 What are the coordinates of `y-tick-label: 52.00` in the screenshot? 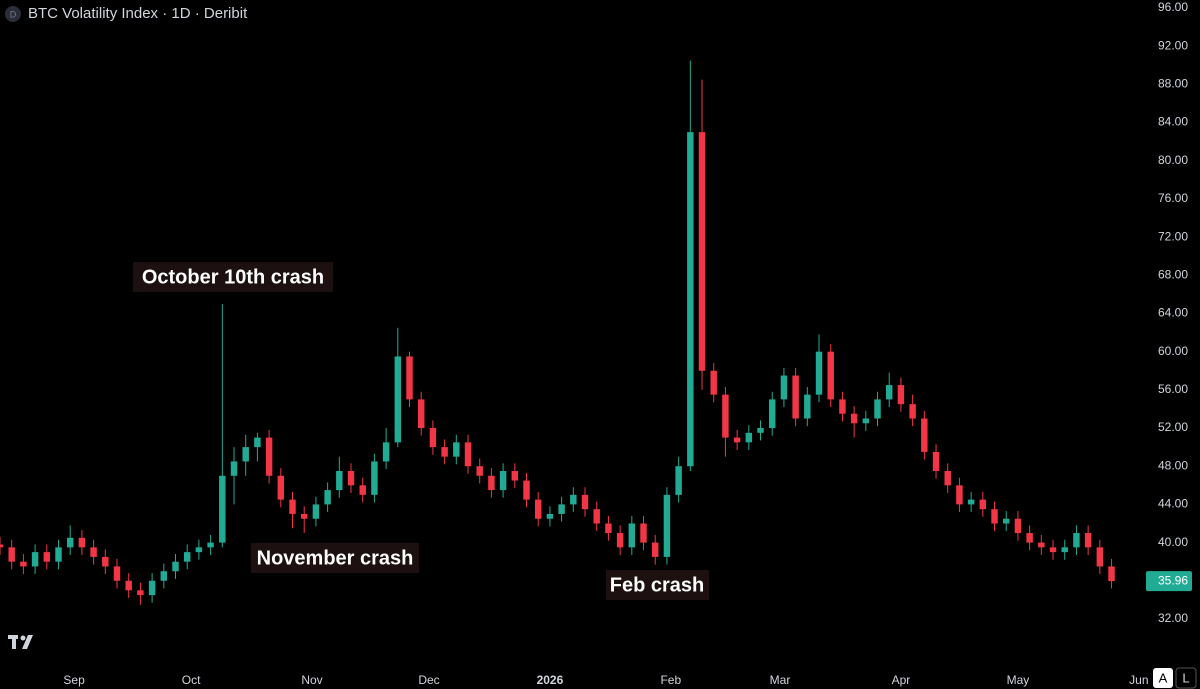 It's located at (1173, 427).